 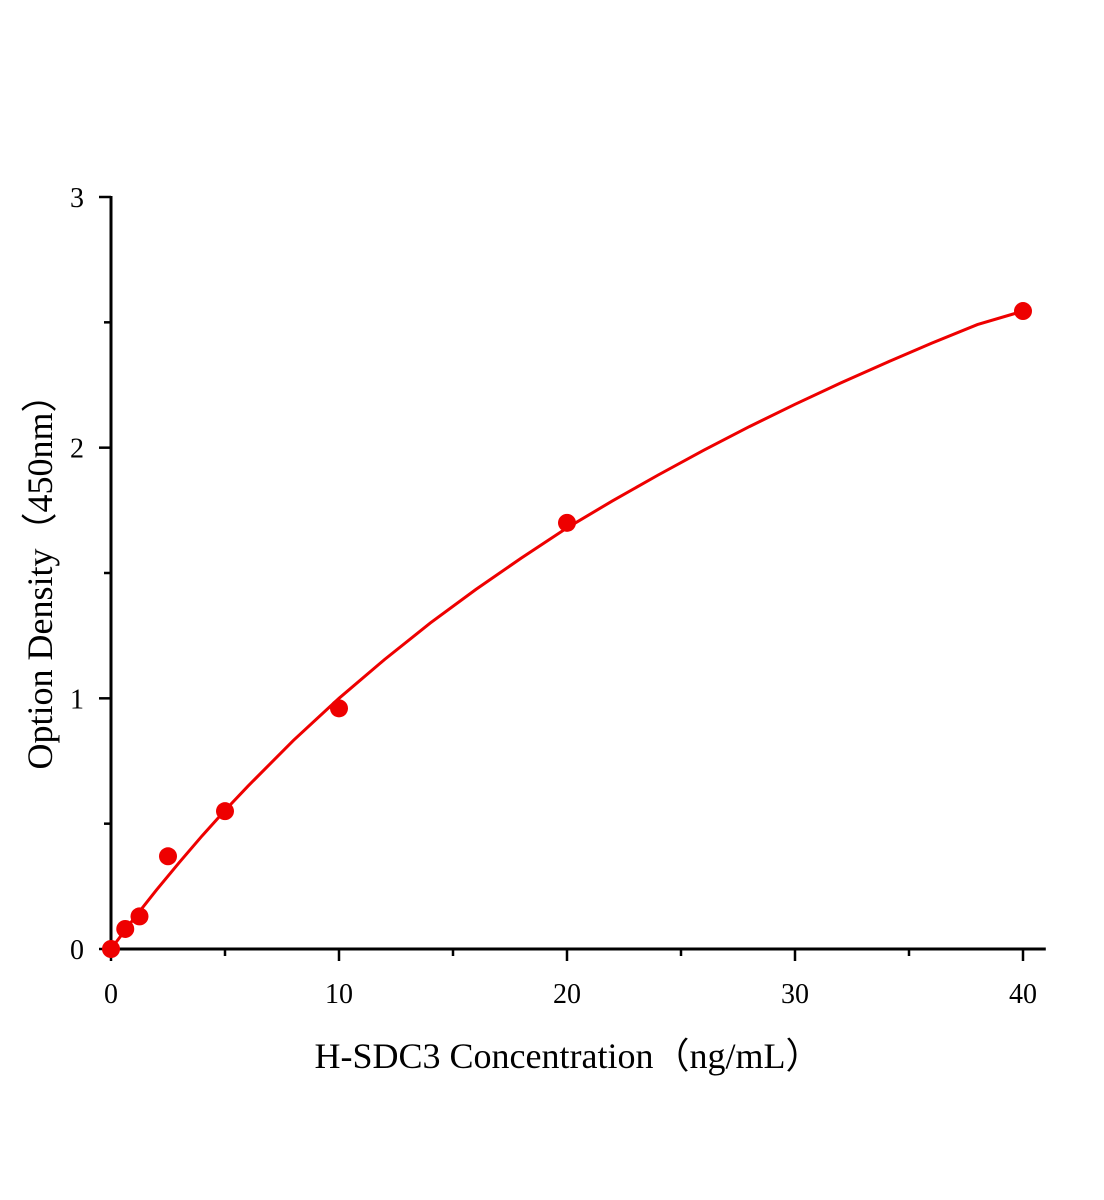 I want to click on y-axis-title: Option Density（450nm）, so click(x=40, y=573).